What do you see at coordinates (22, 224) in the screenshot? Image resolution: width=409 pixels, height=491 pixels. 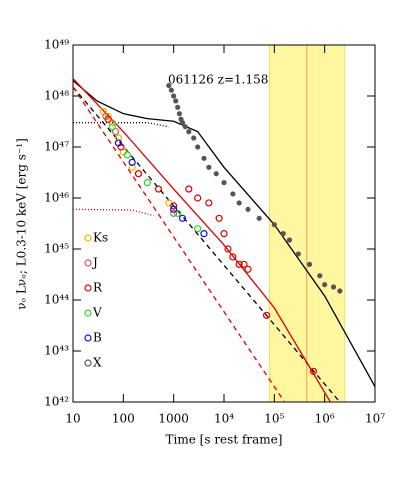 I see `y-axis-label: νₒ Lνₒ; L0.3-10 keV [erg s⁻¹]` at bounding box center [22, 224].